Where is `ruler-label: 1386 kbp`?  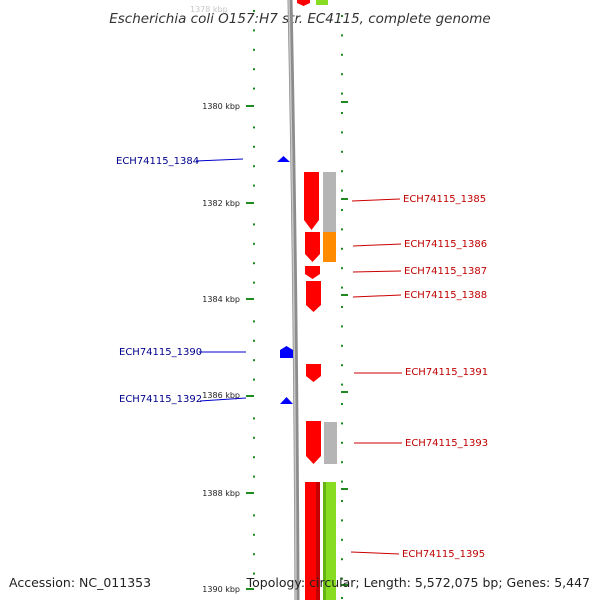 ruler-label: 1386 kbp is located at coordinates (221, 395).